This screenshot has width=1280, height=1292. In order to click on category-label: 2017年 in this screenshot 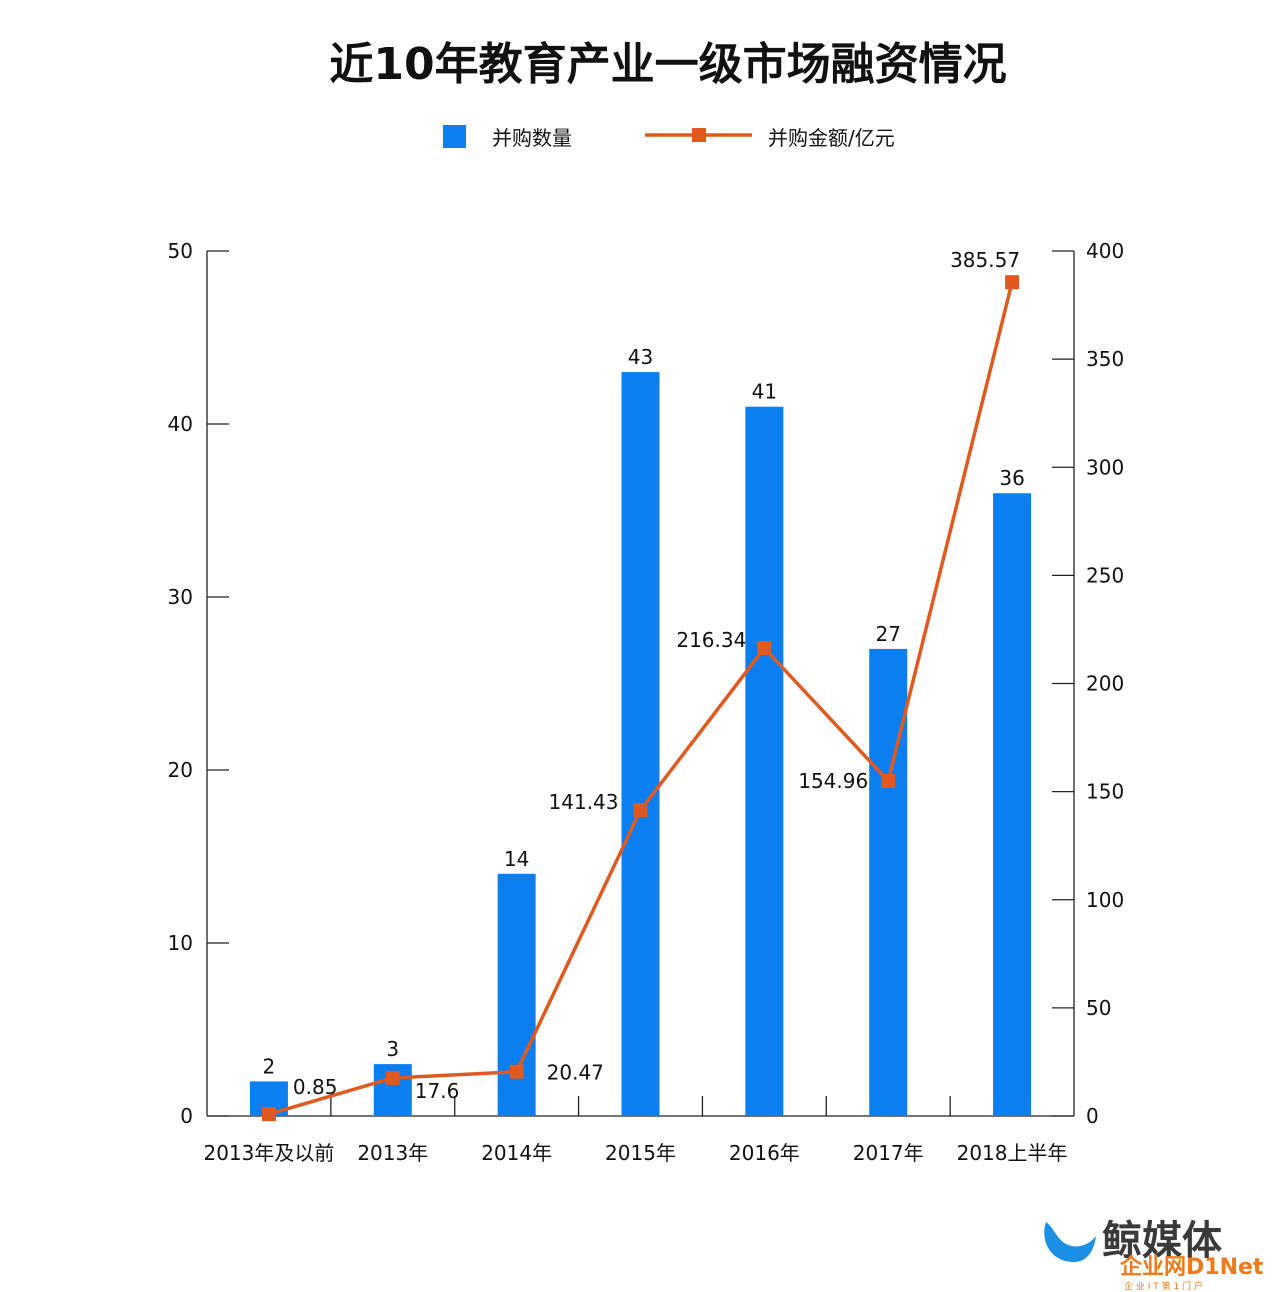, I will do `click(888, 1153)`.